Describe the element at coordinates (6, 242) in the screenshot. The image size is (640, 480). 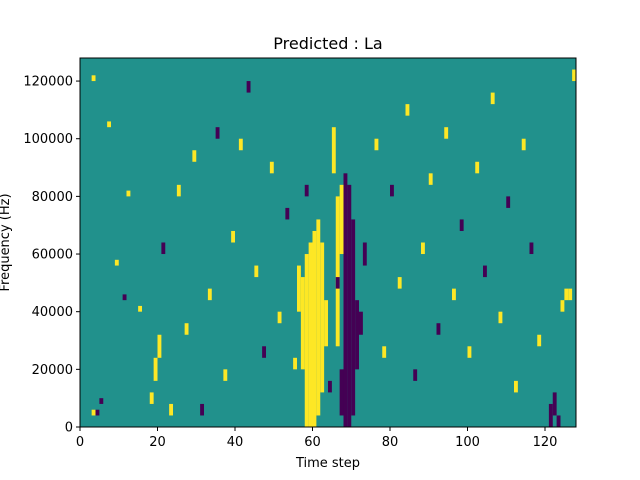
I see `y-axis-label: Frequency (Hz)` at that location.